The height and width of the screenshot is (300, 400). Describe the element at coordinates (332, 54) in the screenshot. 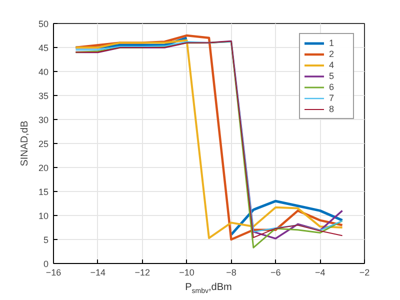

I see `legend-label: 2` at that location.